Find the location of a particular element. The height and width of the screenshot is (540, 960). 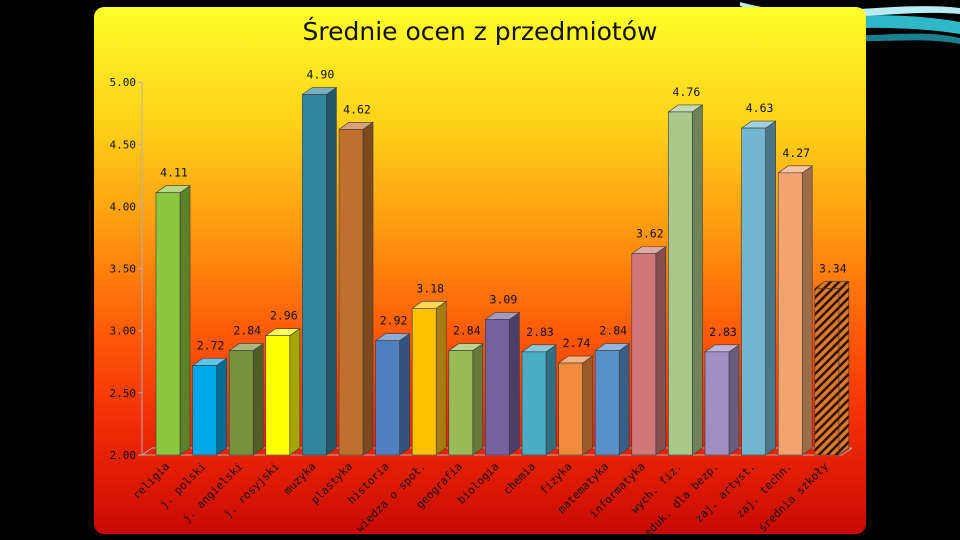

data-label: 3.62 is located at coordinates (650, 234).